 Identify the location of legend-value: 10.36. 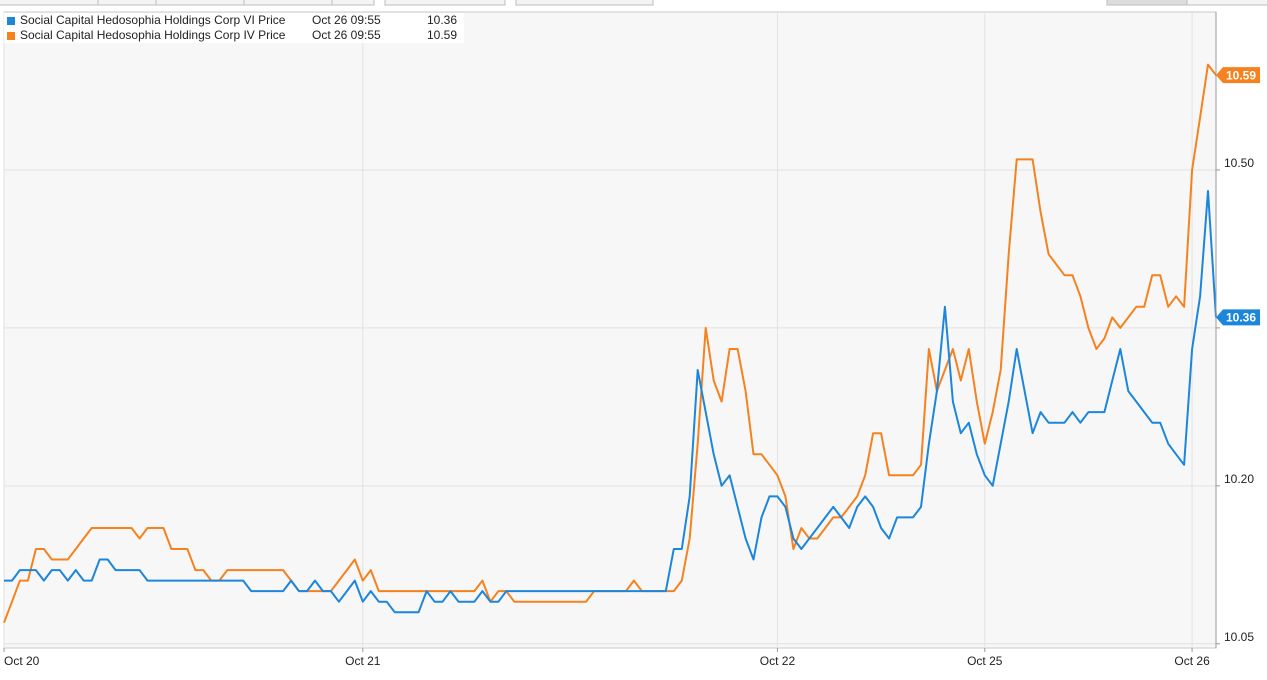
(442, 20).